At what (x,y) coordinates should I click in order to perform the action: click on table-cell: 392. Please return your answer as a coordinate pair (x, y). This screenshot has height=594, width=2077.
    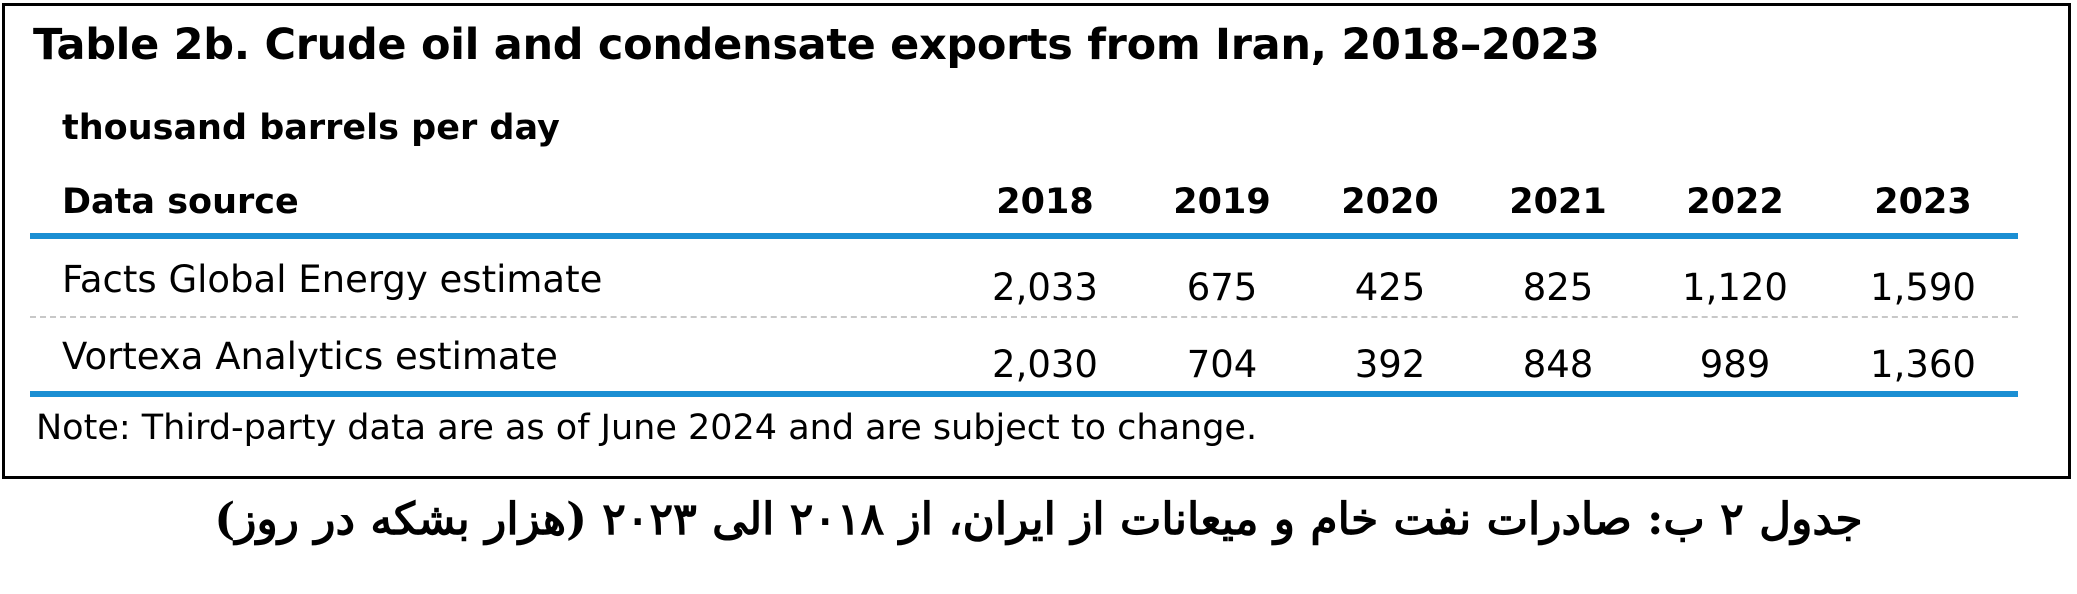
    Looking at the image, I should click on (1390, 364).